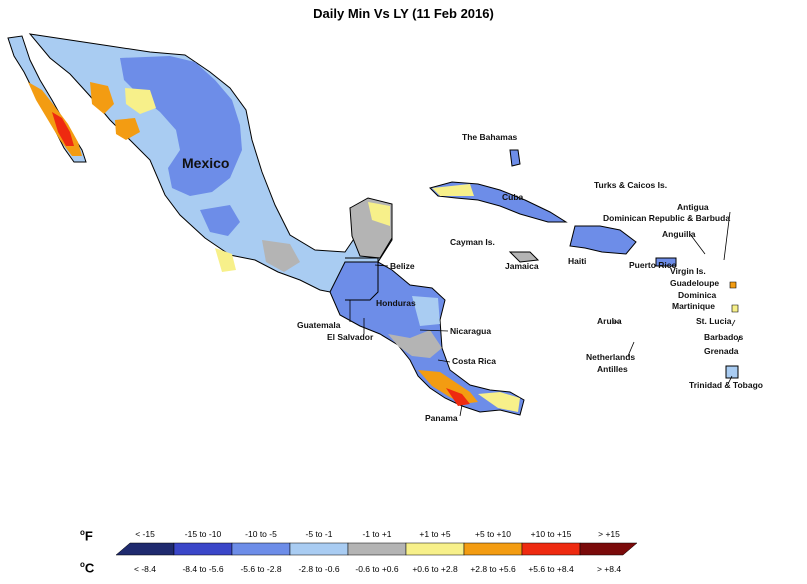 The image size is (807, 584). I want to click on label-cayman: Cayman Is., so click(472, 242).